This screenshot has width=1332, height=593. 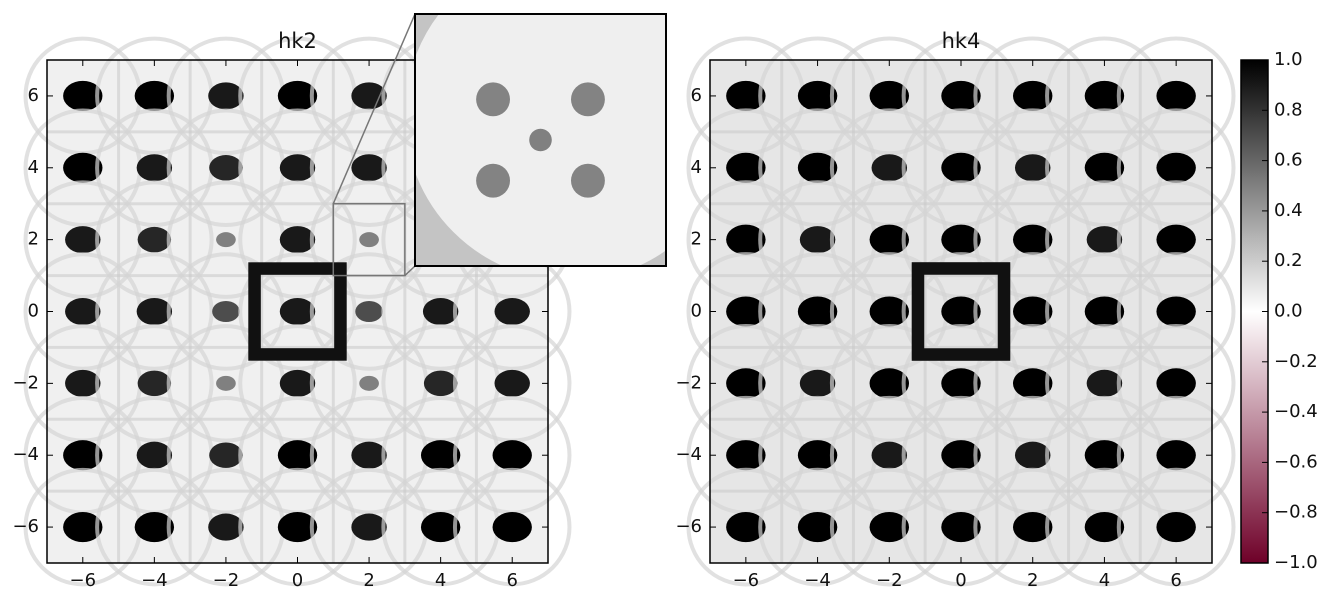 I want to click on colorbar-tick-label: 0.2, so click(x=1288, y=260).